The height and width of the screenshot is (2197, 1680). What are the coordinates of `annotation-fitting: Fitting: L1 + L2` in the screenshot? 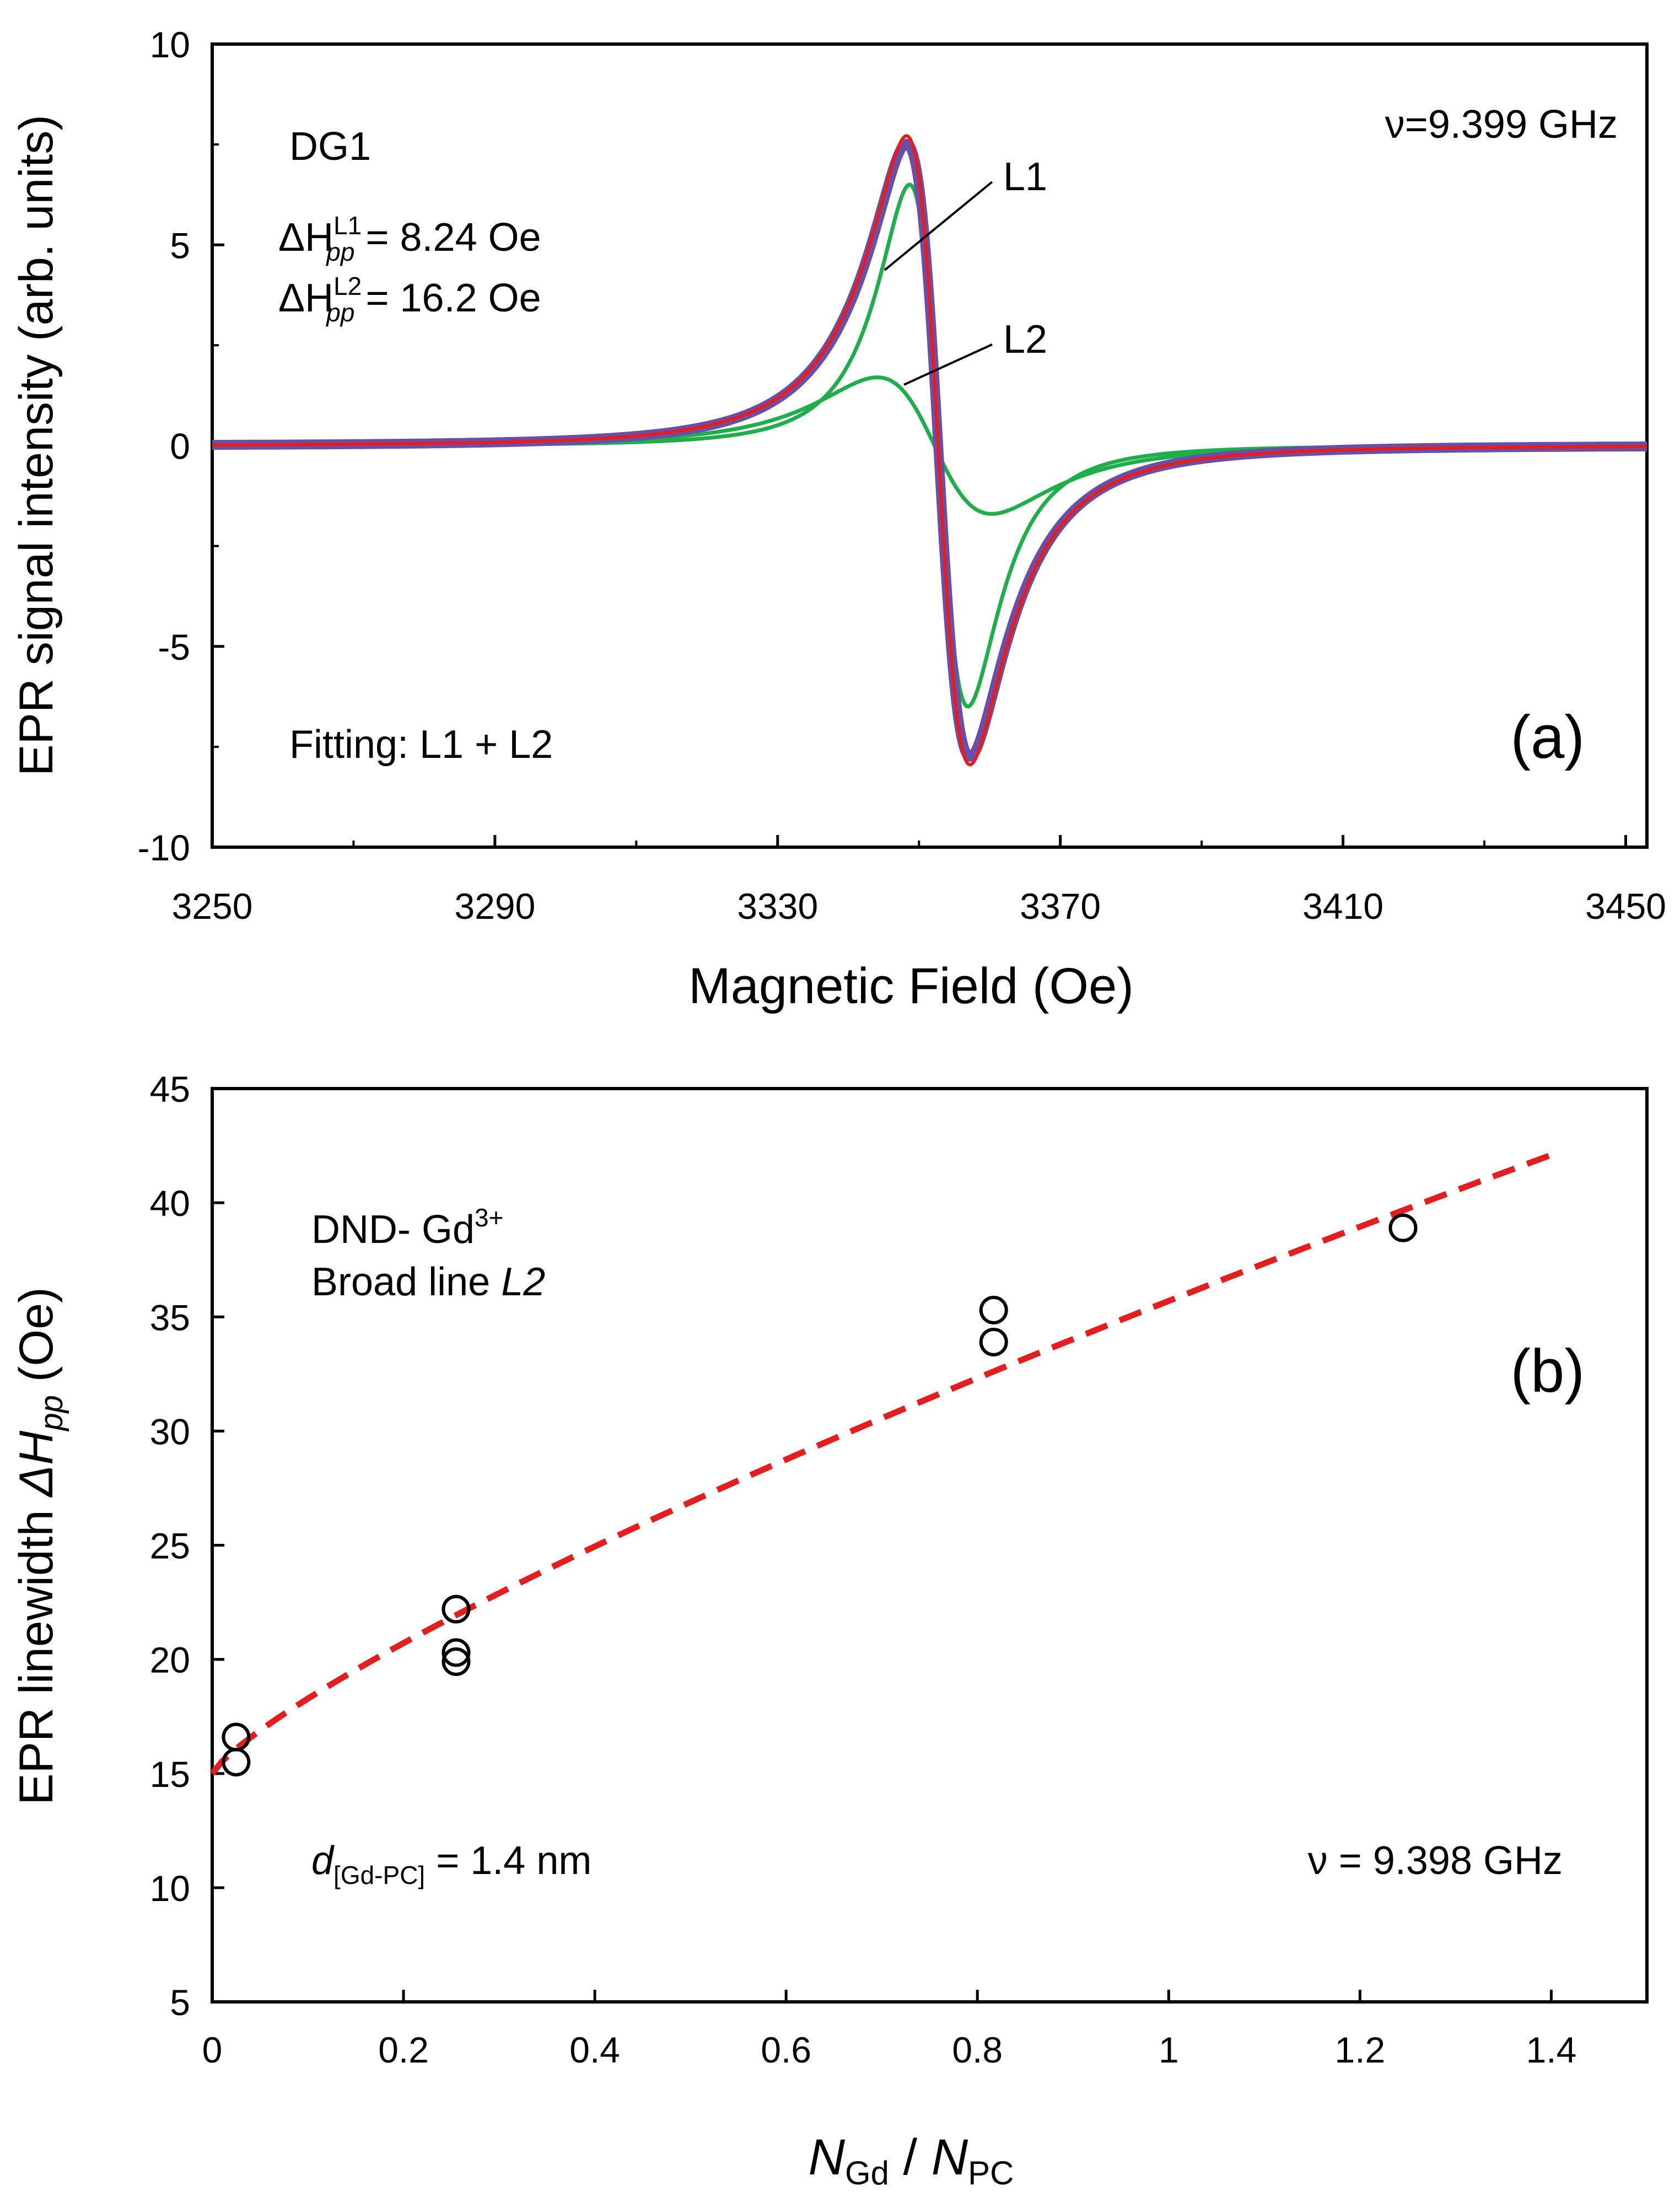 It's located at (421, 745).